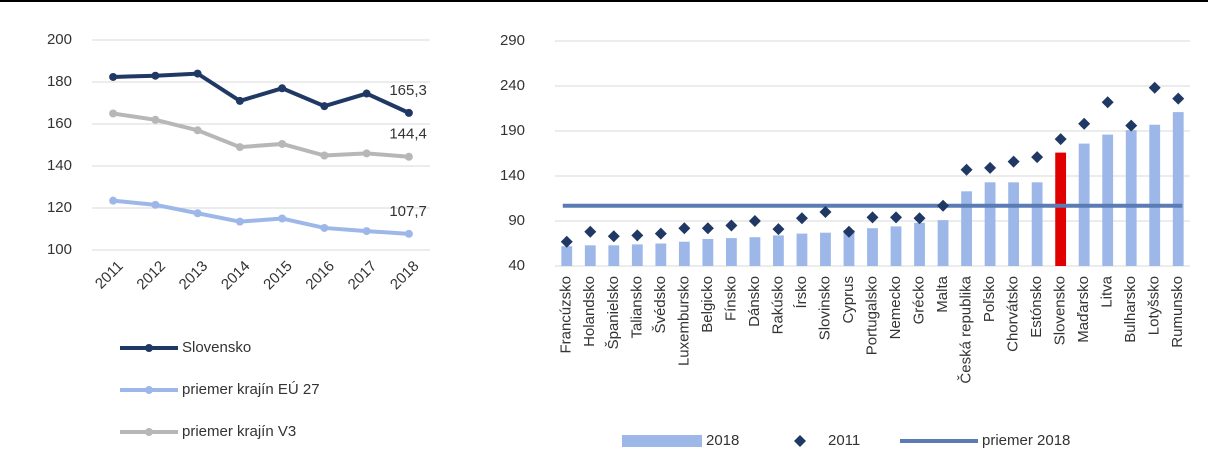 This screenshot has width=1208, height=473. Describe the element at coordinates (408, 134) in the screenshot. I see `data-label: 144,4` at that location.